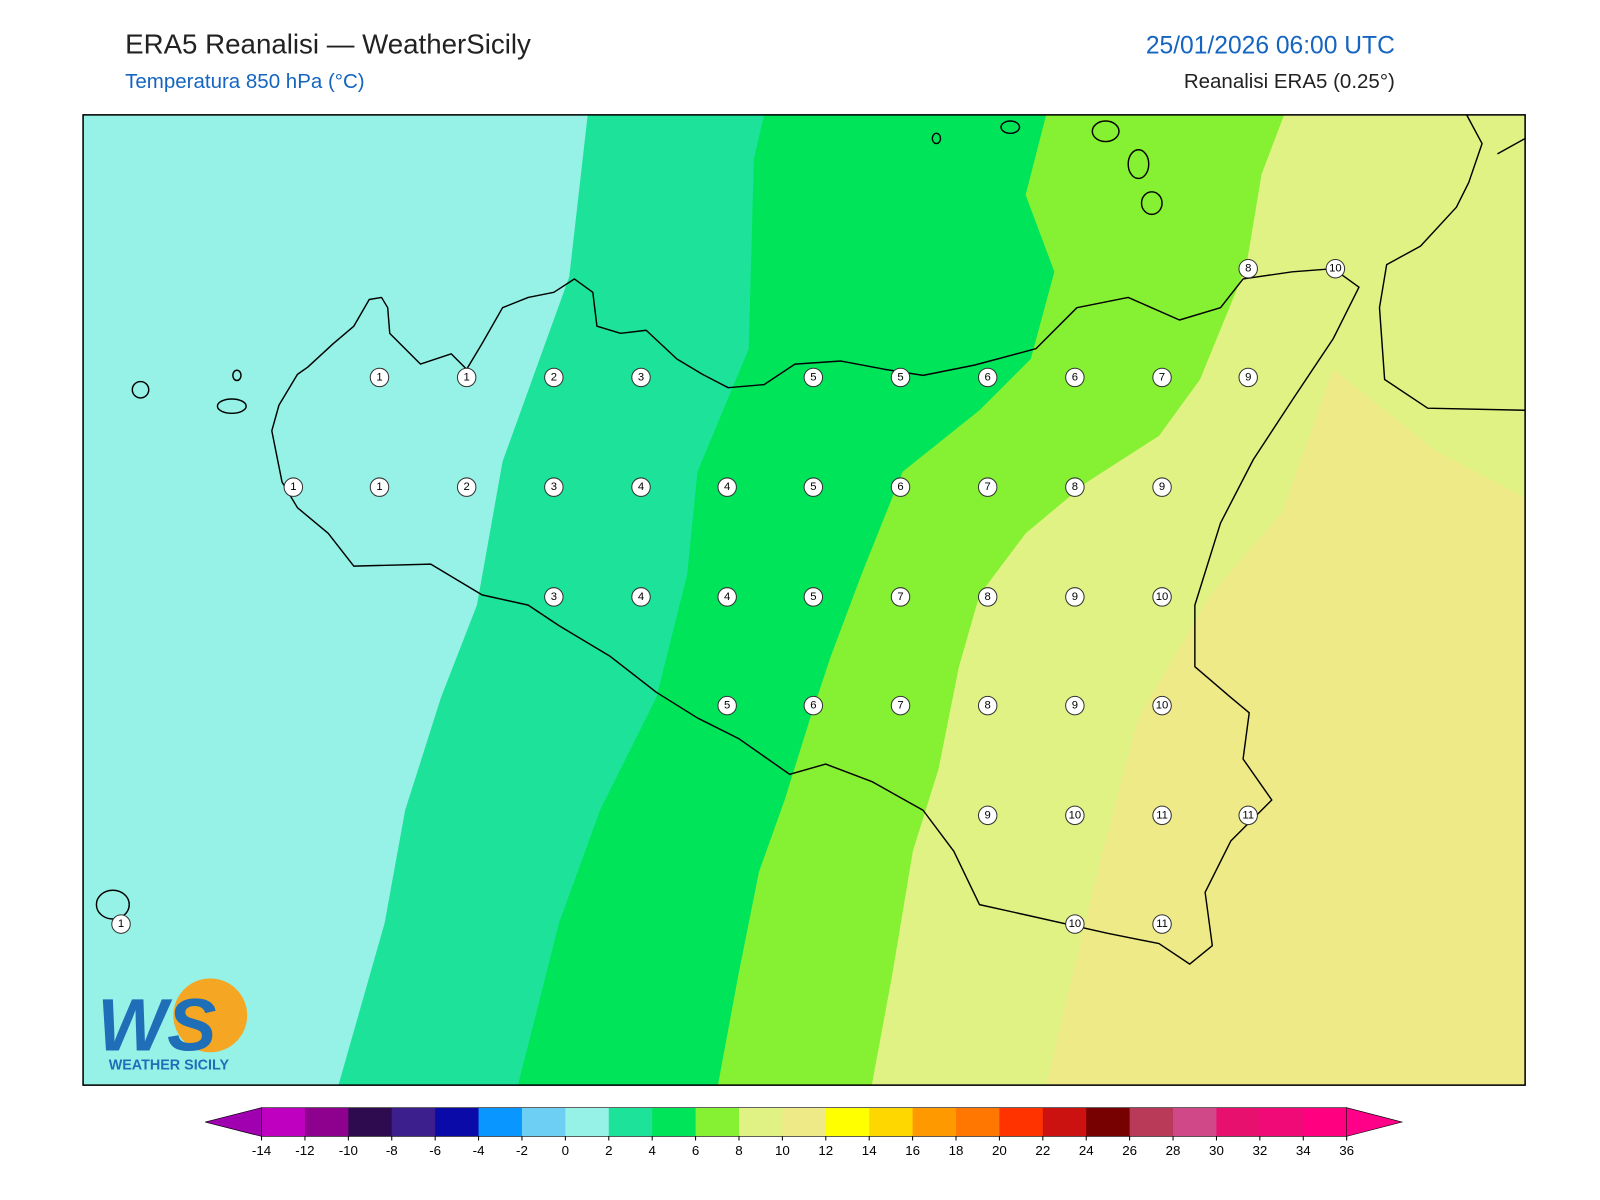 The image size is (1600, 1200). I want to click on colorbar-over, so click(1375, 1122).